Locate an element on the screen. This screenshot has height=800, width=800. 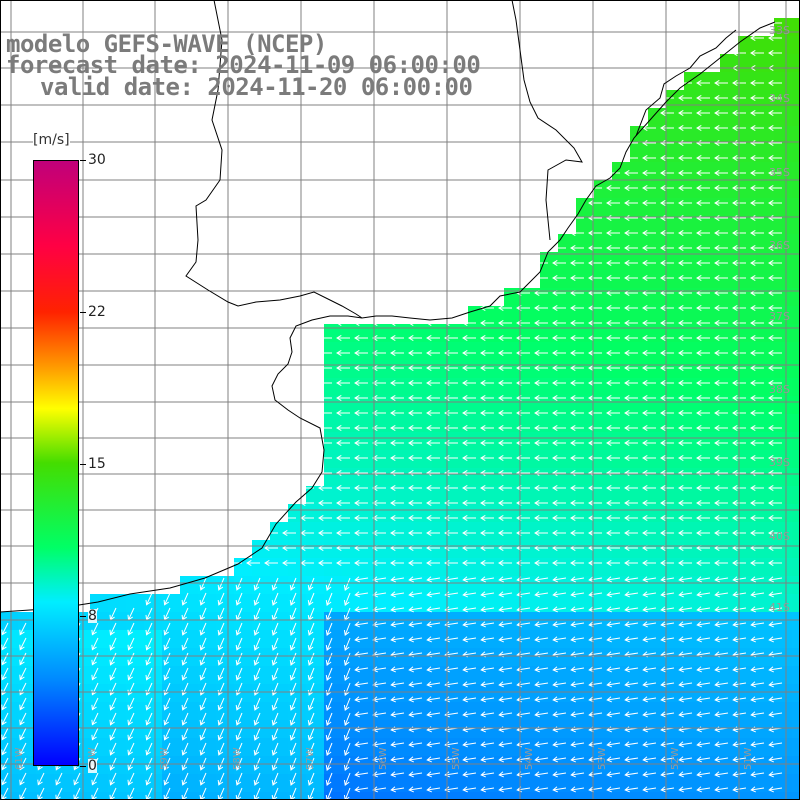
lon-label: 57W is located at coordinates (310, 758).